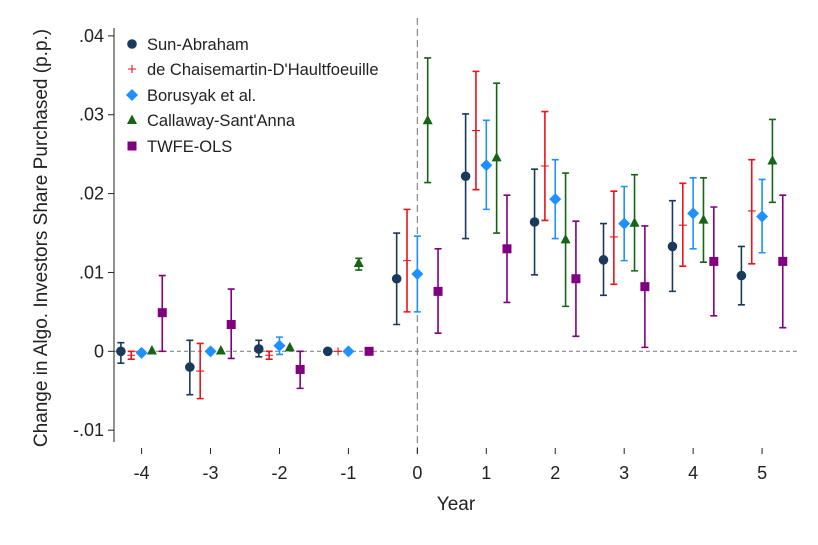 The height and width of the screenshot is (545, 818). I want to click on x-tick-label: -2, so click(279, 473).